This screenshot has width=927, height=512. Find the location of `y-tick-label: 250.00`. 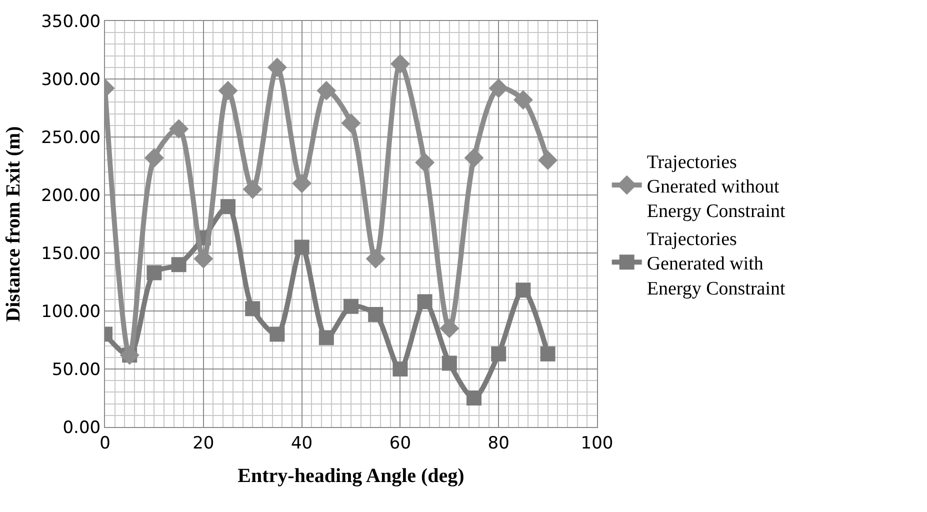

y-tick-label: 250.00 is located at coordinates (71, 138).